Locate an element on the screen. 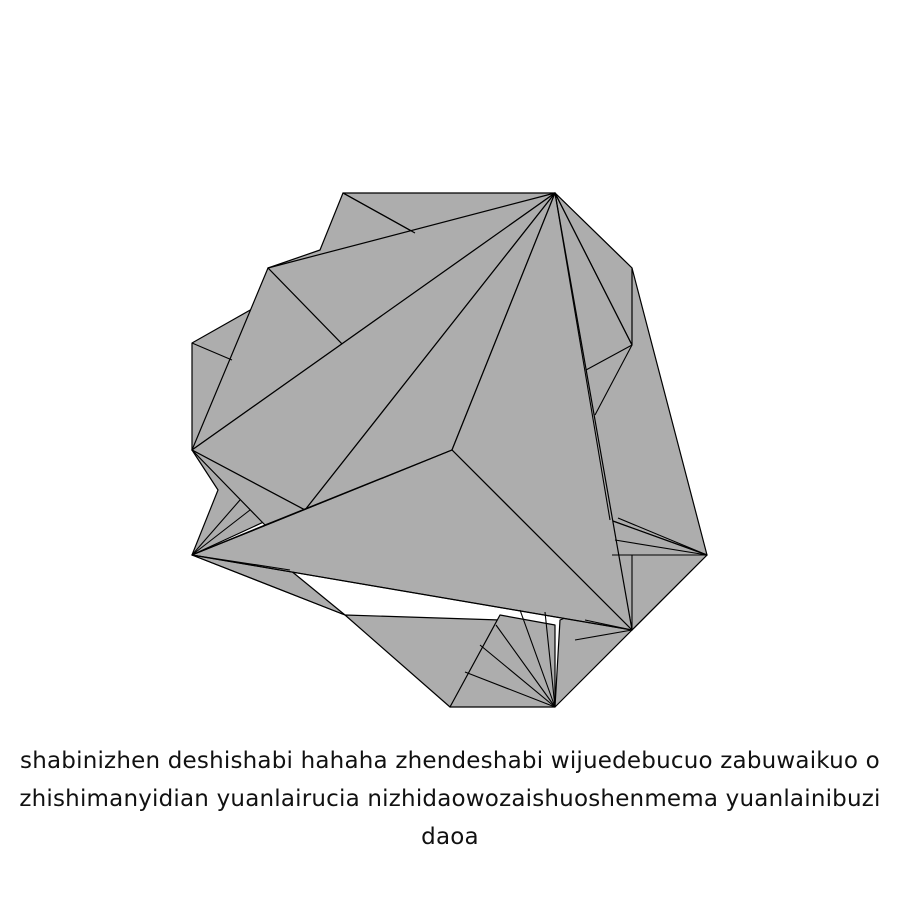 Image resolution: width=900 pixels, height=900 pixels. caption-line-3: daoa is located at coordinates (450, 837).